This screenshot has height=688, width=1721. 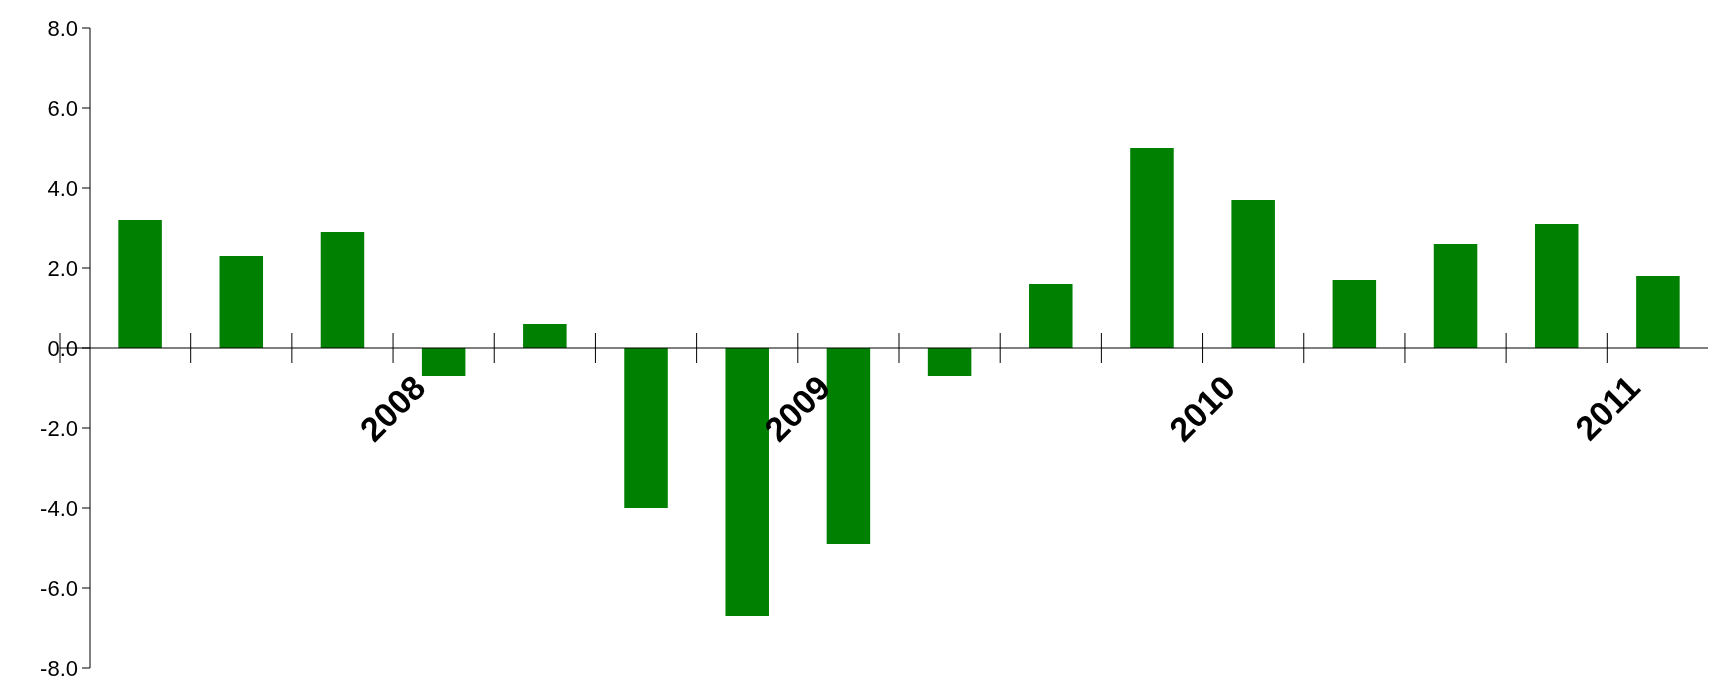 I want to click on y-tick-label: 8.0, so click(x=62, y=28).